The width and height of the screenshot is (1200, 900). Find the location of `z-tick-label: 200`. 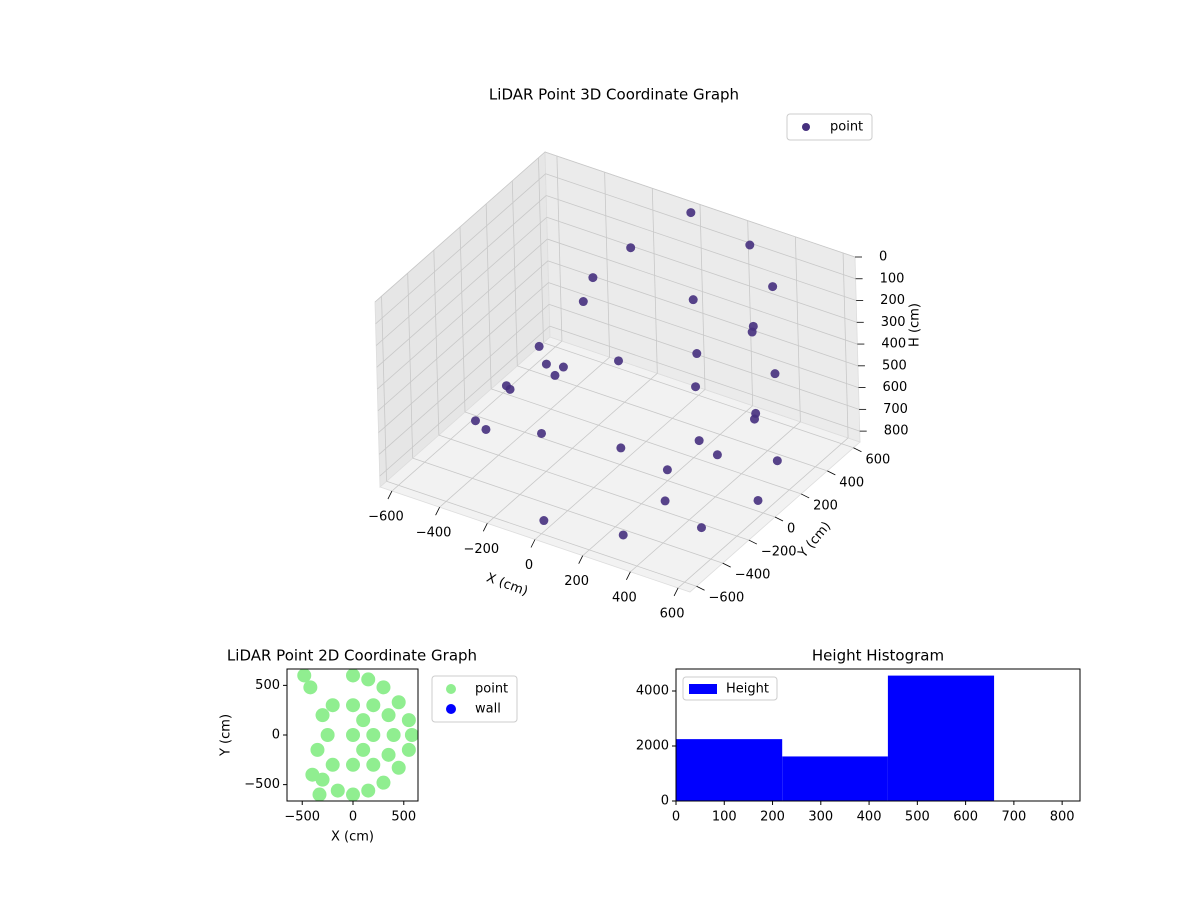

z-tick-label: 200 is located at coordinates (892, 300).